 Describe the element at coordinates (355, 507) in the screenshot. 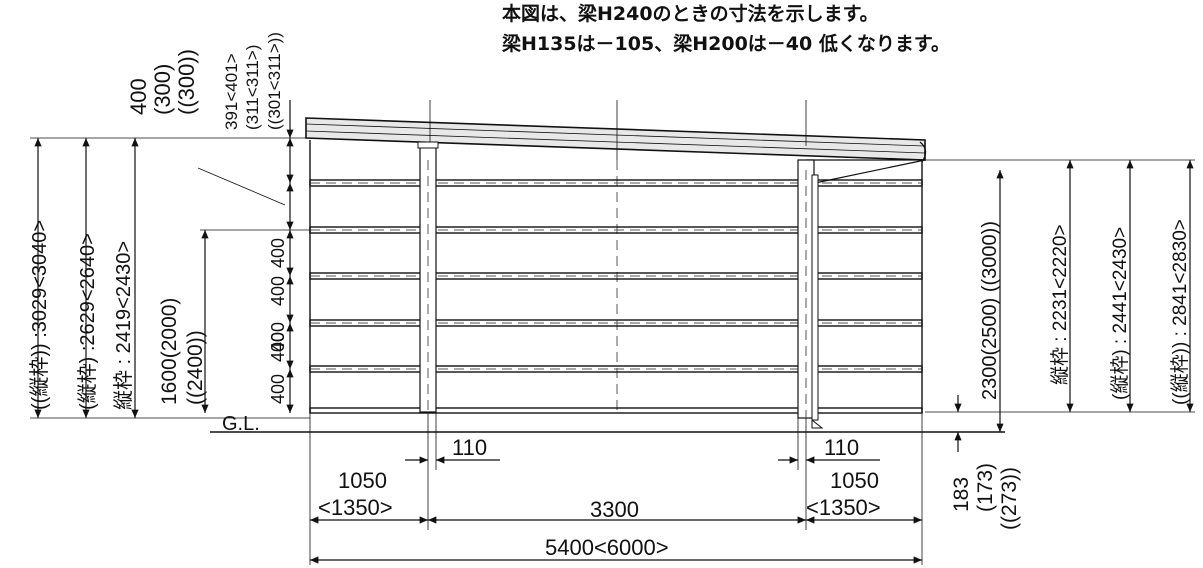

I see `end-left-b: <1350>` at that location.